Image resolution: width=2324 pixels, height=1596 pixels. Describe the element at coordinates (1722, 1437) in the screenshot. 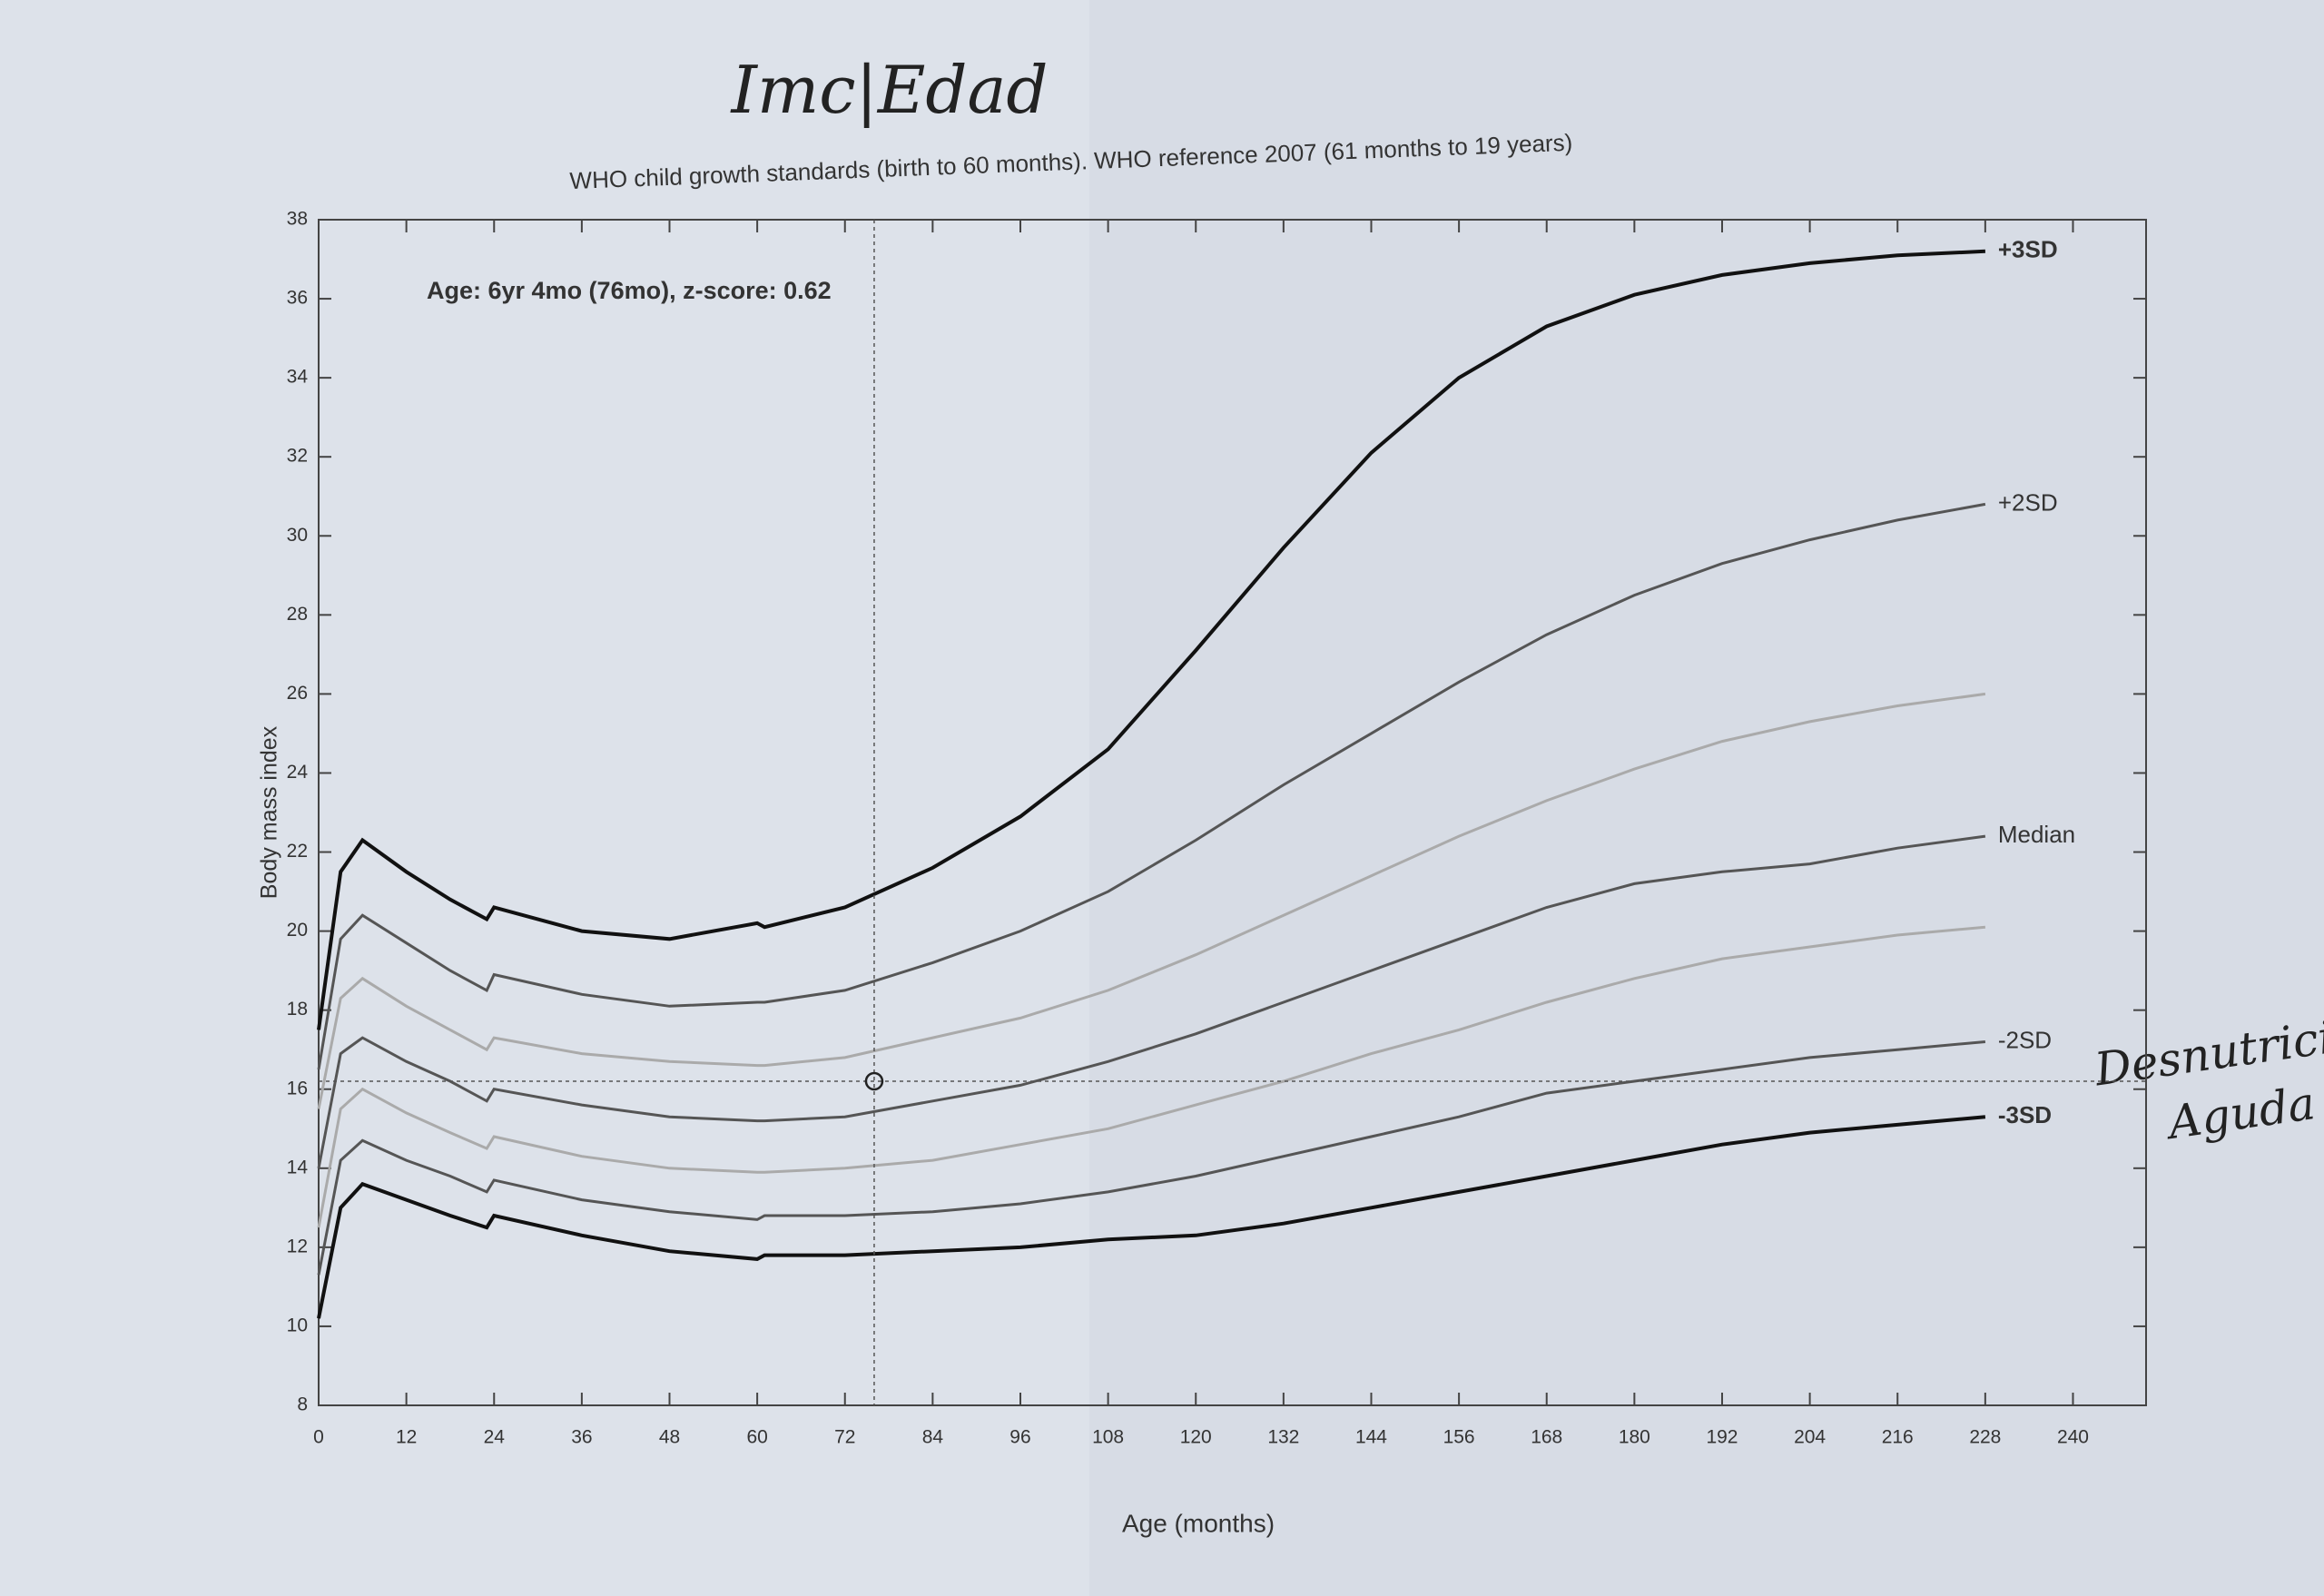

I see `x-tick-label: 192` at that location.